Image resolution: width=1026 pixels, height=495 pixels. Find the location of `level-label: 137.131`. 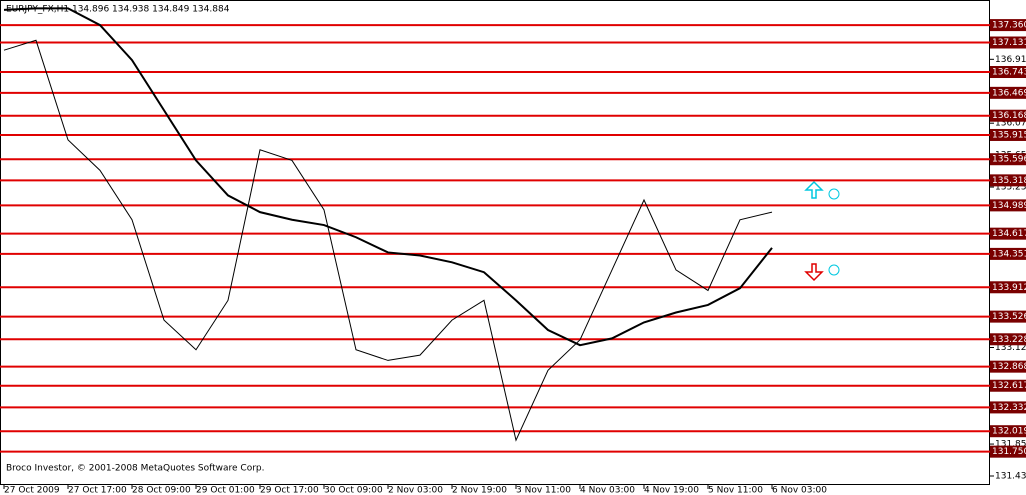

level-label: 137.131 is located at coordinates (1009, 43).